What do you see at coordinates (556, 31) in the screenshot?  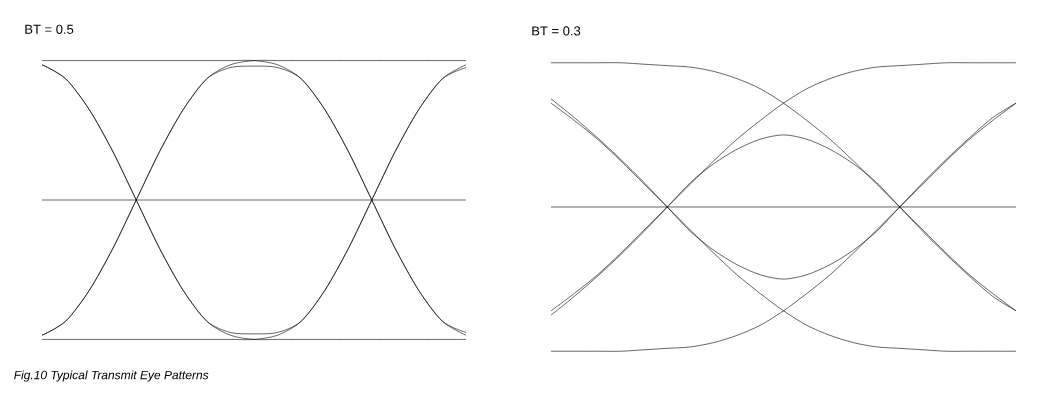 I see `chart-title: BT = 0.3` at bounding box center [556, 31].